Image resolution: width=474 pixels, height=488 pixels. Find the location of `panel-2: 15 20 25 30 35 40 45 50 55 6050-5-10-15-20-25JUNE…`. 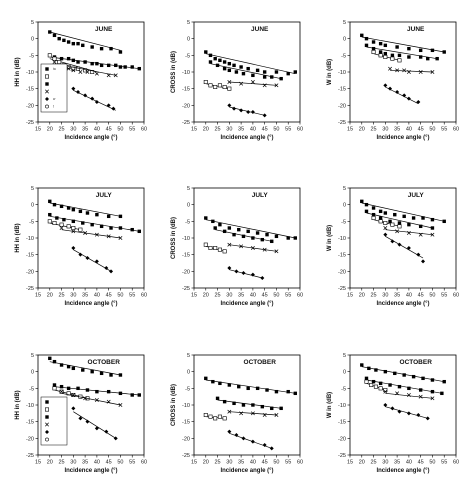

panel-2: 15 20 25 30 35 40 45 50 55 6050-5-10-15-20-25JUNE… is located at coordinates (237, 80).